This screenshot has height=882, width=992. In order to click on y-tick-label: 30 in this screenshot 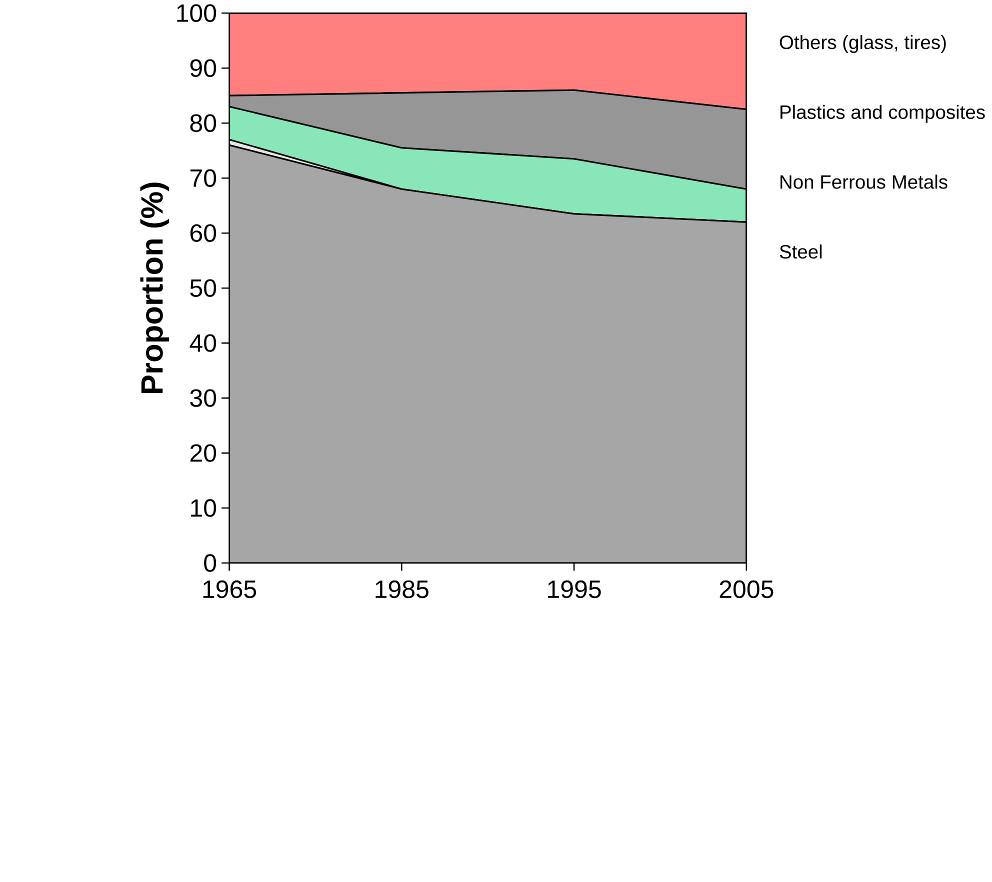, I will do `click(203, 398)`.